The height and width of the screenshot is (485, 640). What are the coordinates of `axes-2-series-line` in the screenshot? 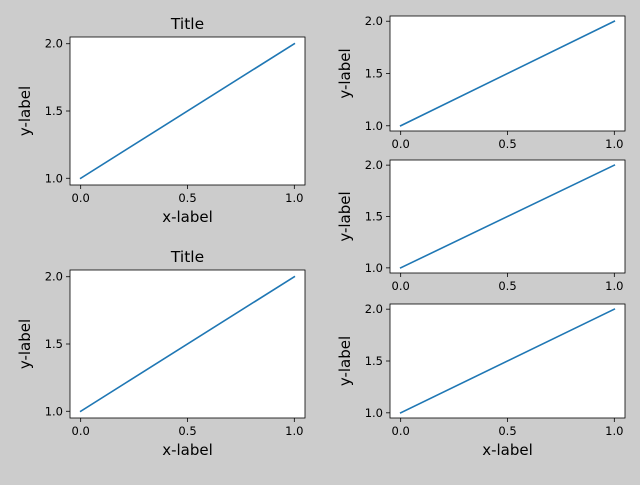 It's located at (507, 73).